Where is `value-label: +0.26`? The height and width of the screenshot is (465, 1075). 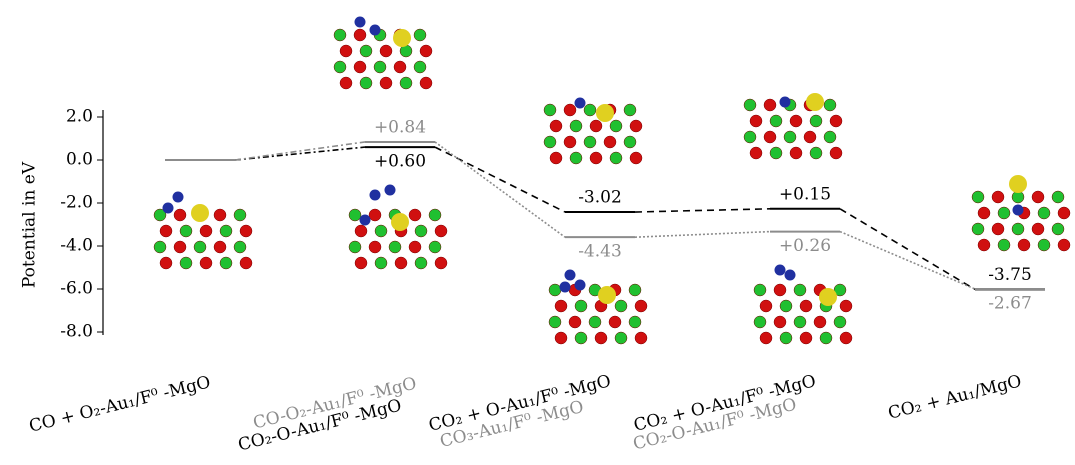
value-label: +0.26 is located at coordinates (805, 246).